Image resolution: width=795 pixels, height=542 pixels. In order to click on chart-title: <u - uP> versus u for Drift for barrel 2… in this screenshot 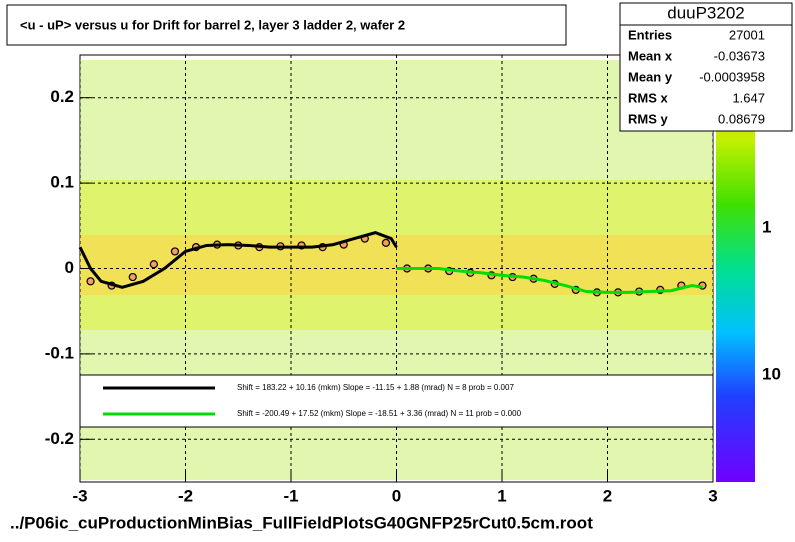, I will do `click(212, 24)`.